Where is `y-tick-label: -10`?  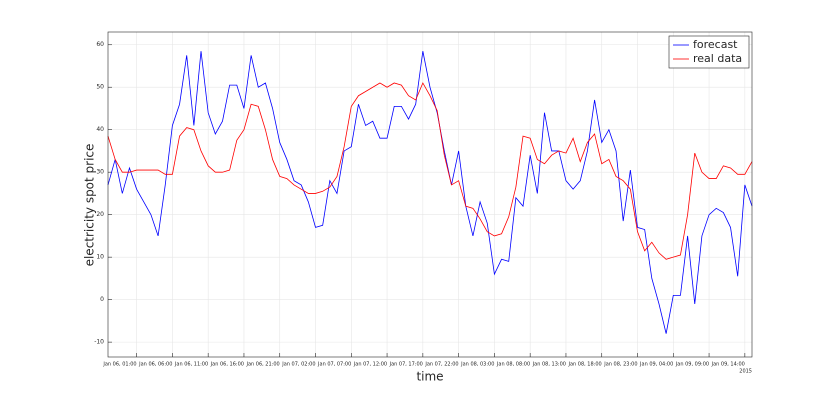 y-tick-label: -10 is located at coordinates (99, 342).